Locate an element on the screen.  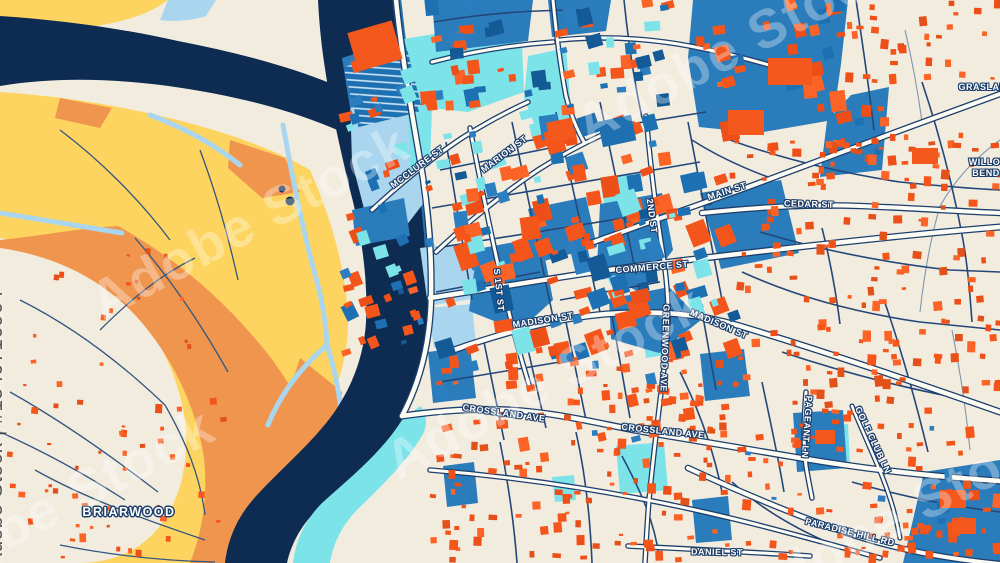
adobe-stock-id-watermark: Adobe Stock | #1549716964 is located at coordinates (3, 426).